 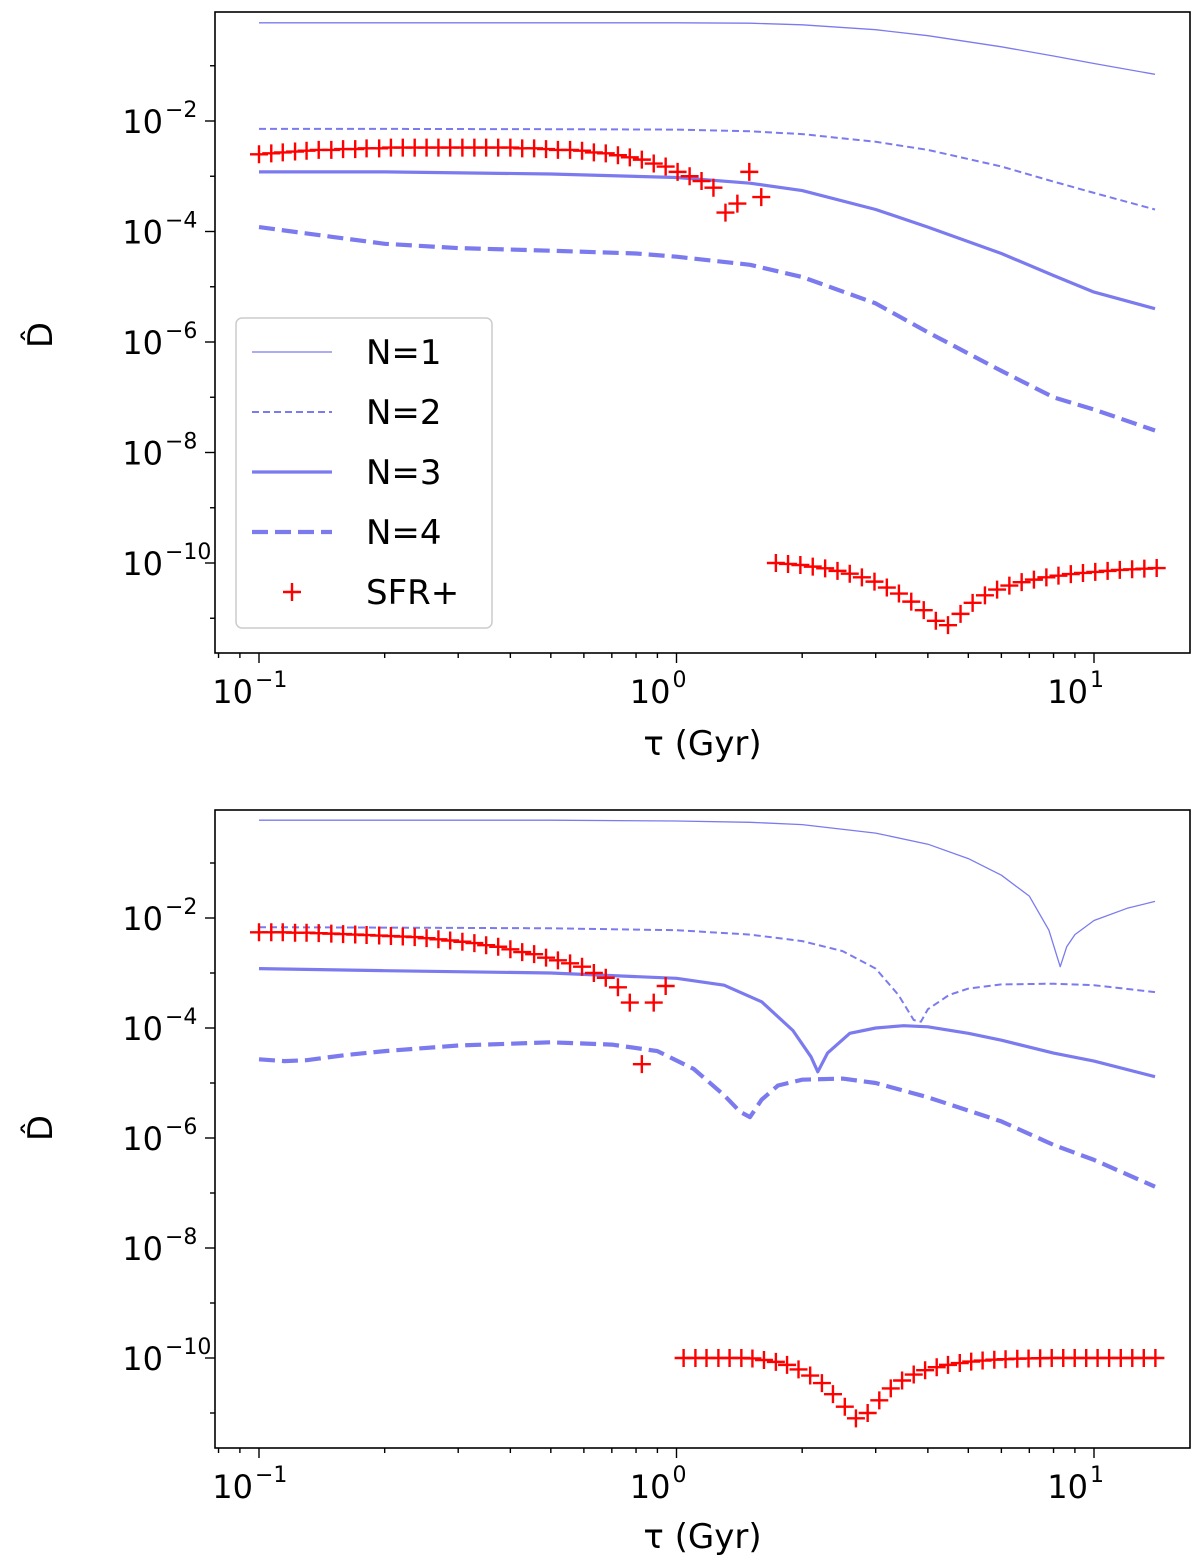 I want to click on x-tick-exponent: 1, so click(x=1097, y=680).